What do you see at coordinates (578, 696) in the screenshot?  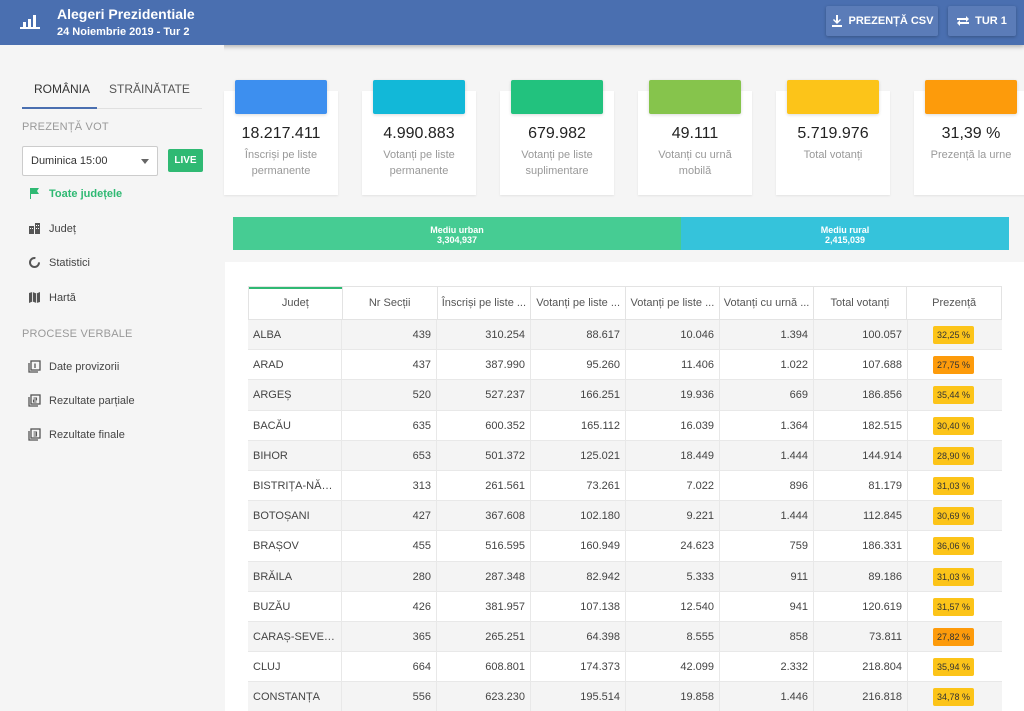 I see `cell-permanent-voters: 195.514` at bounding box center [578, 696].